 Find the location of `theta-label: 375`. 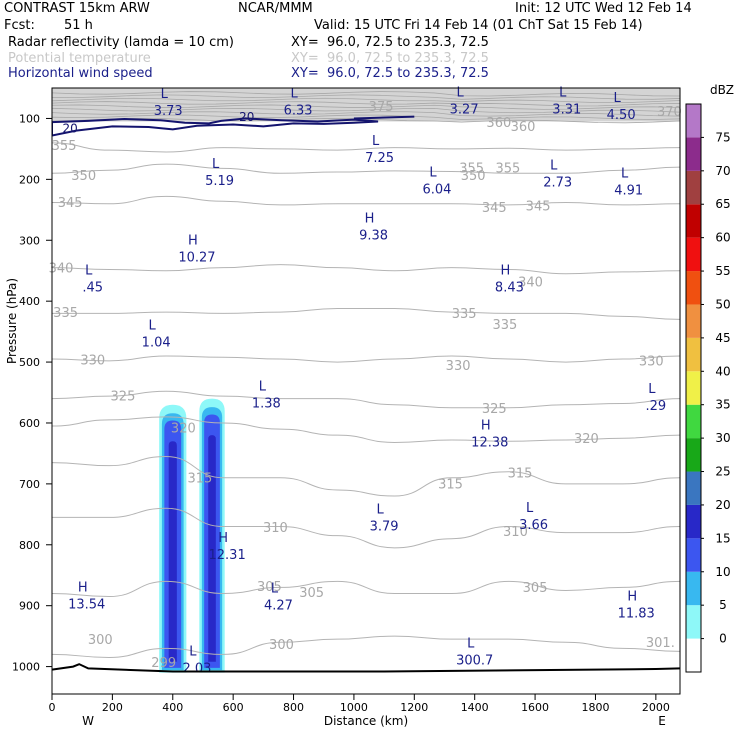

theta-label: 375 is located at coordinates (381, 107).